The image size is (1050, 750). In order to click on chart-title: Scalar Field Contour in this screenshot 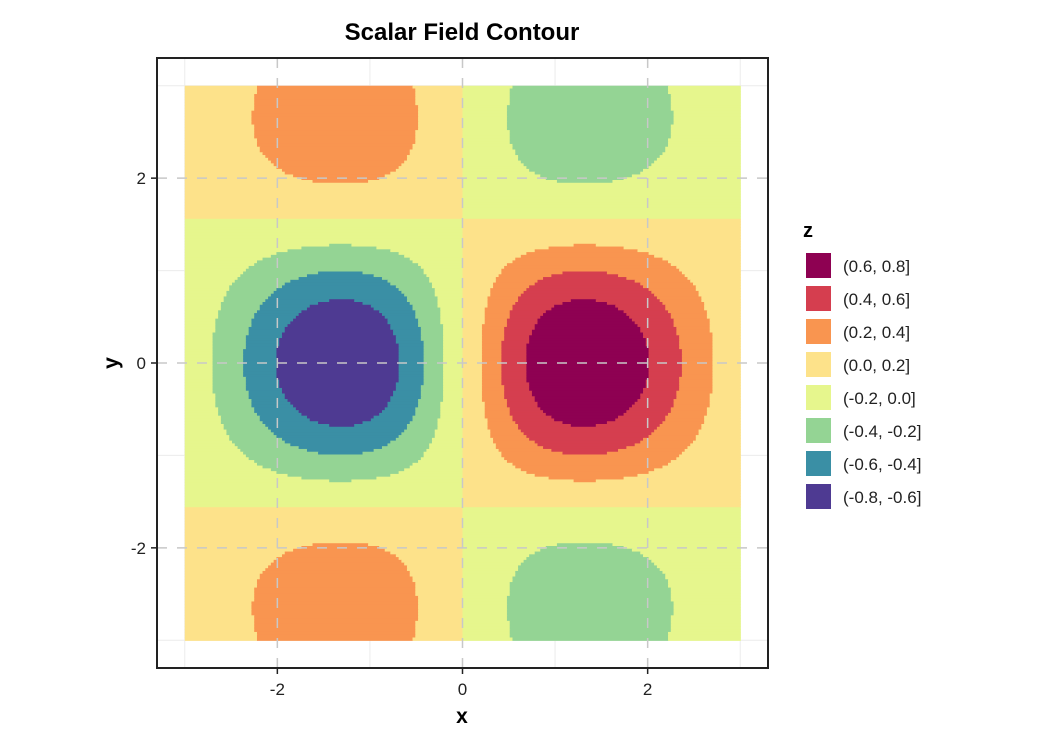, I will do `click(462, 32)`.